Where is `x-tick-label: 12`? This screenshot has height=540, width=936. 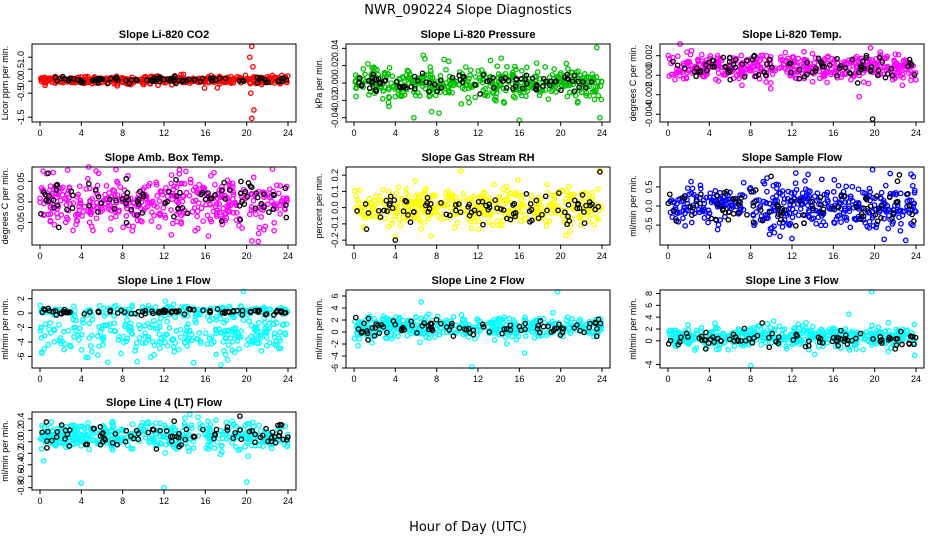
x-tick-label: 12 is located at coordinates (792, 379).